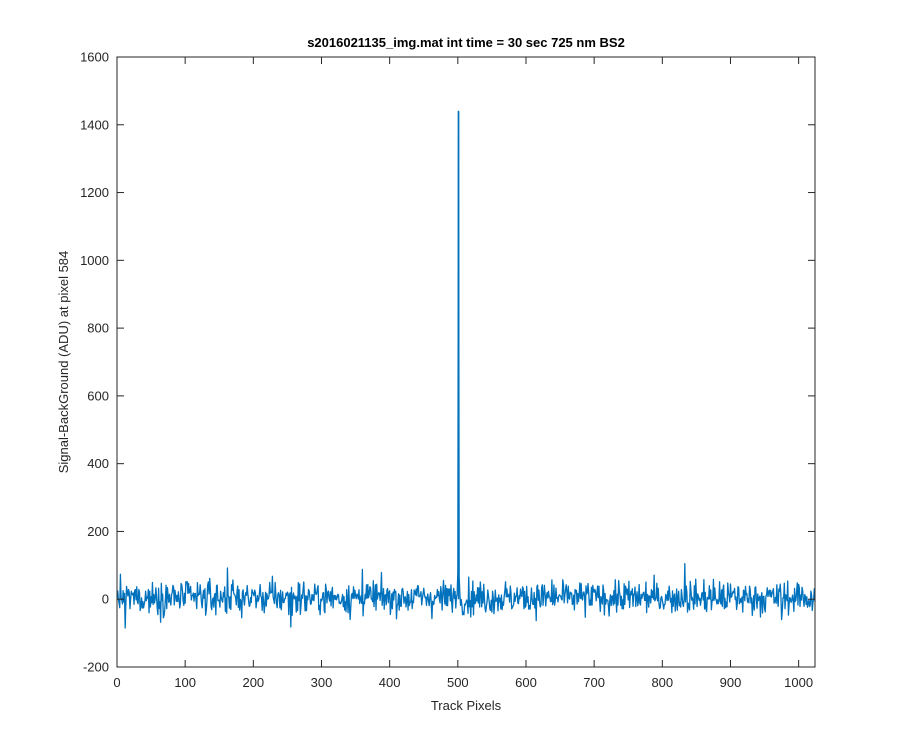 Image resolution: width=900 pixels, height=750 pixels. Describe the element at coordinates (94, 57) in the screenshot. I see `y-tick-label: 1600` at that location.